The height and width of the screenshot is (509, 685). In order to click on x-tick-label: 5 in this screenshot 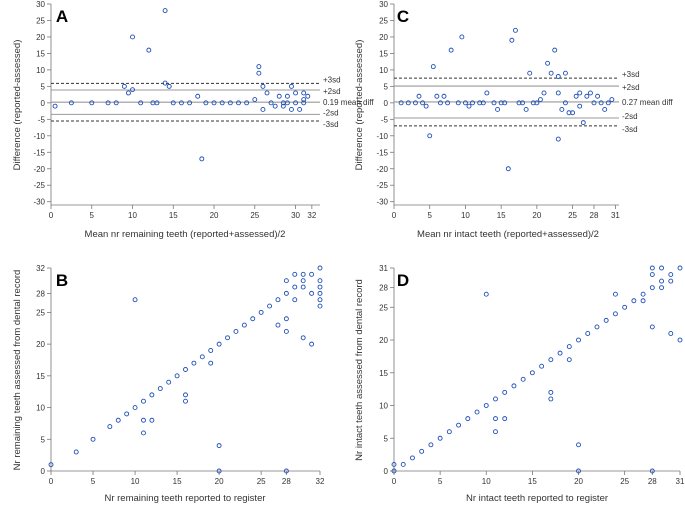, I will do `click(93, 481)`.